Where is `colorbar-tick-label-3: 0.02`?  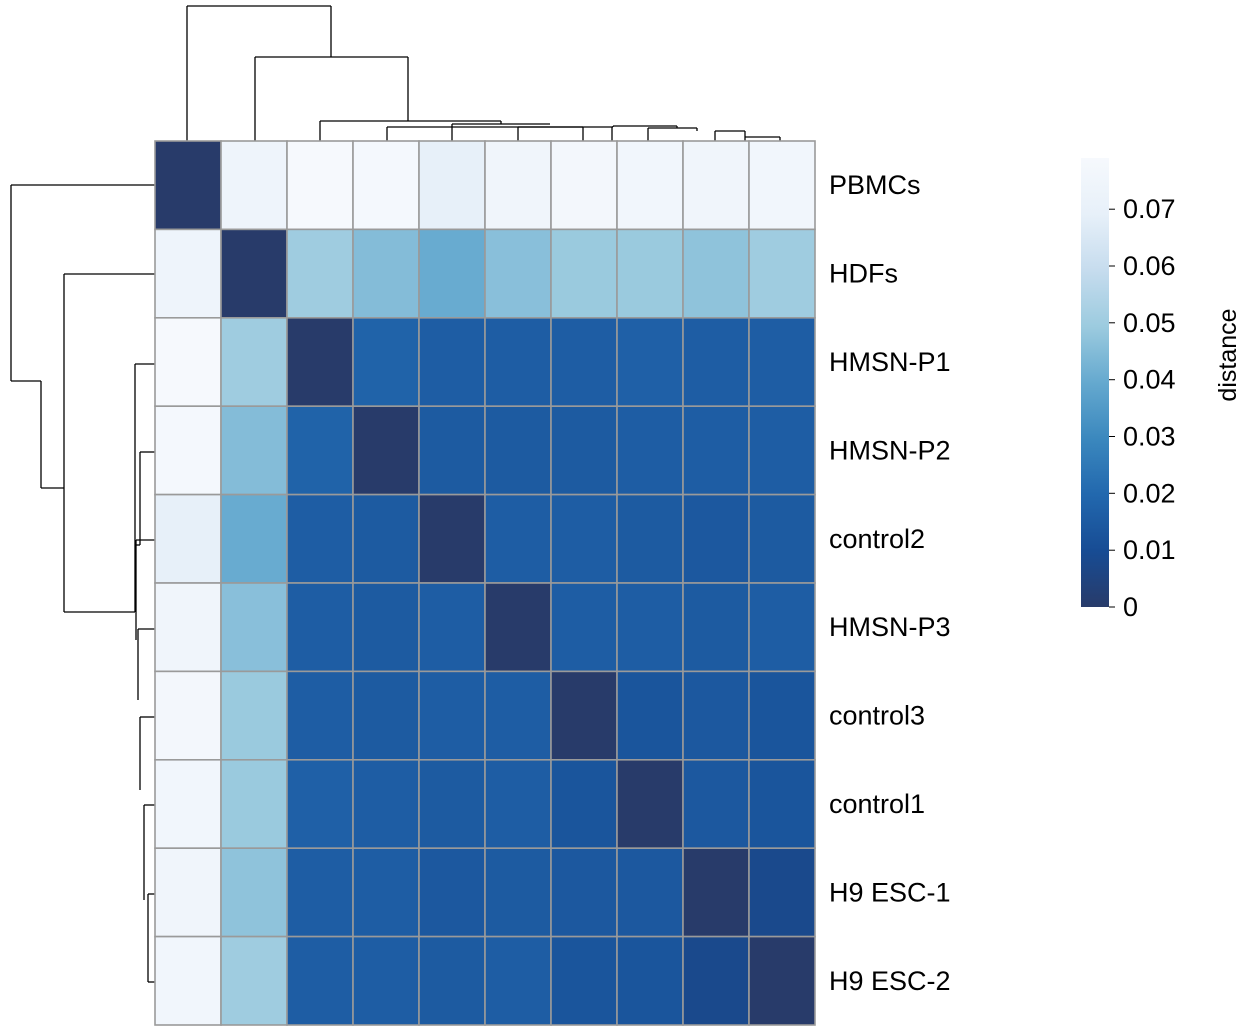
colorbar-tick-label-3: 0.02 is located at coordinates (1149, 493).